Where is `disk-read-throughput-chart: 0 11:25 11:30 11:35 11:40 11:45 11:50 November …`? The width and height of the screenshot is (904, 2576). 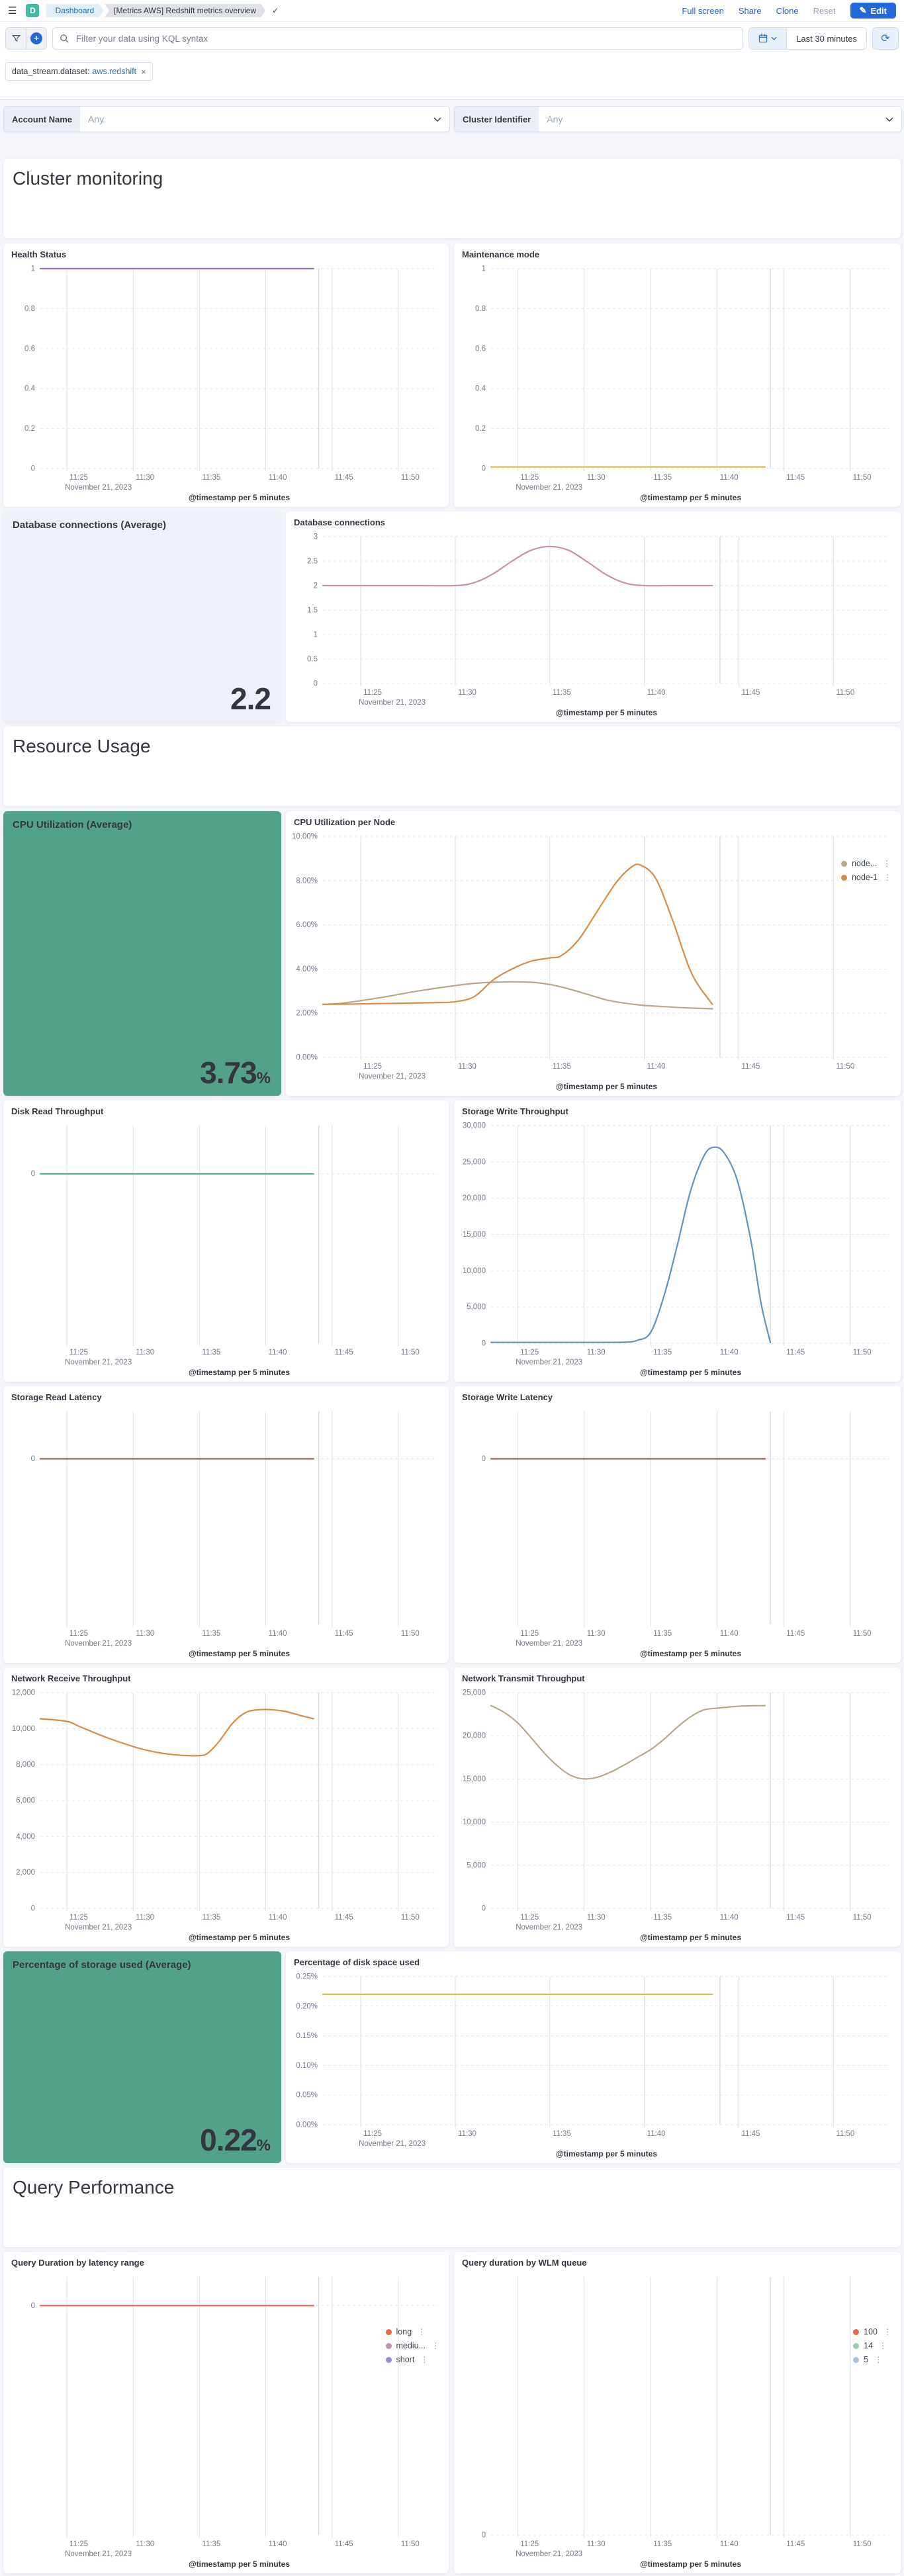 disk-read-throughput-chart: 0 11:25 11:30 11:35 11:40 11:45 11:50 November … is located at coordinates (226, 1250).